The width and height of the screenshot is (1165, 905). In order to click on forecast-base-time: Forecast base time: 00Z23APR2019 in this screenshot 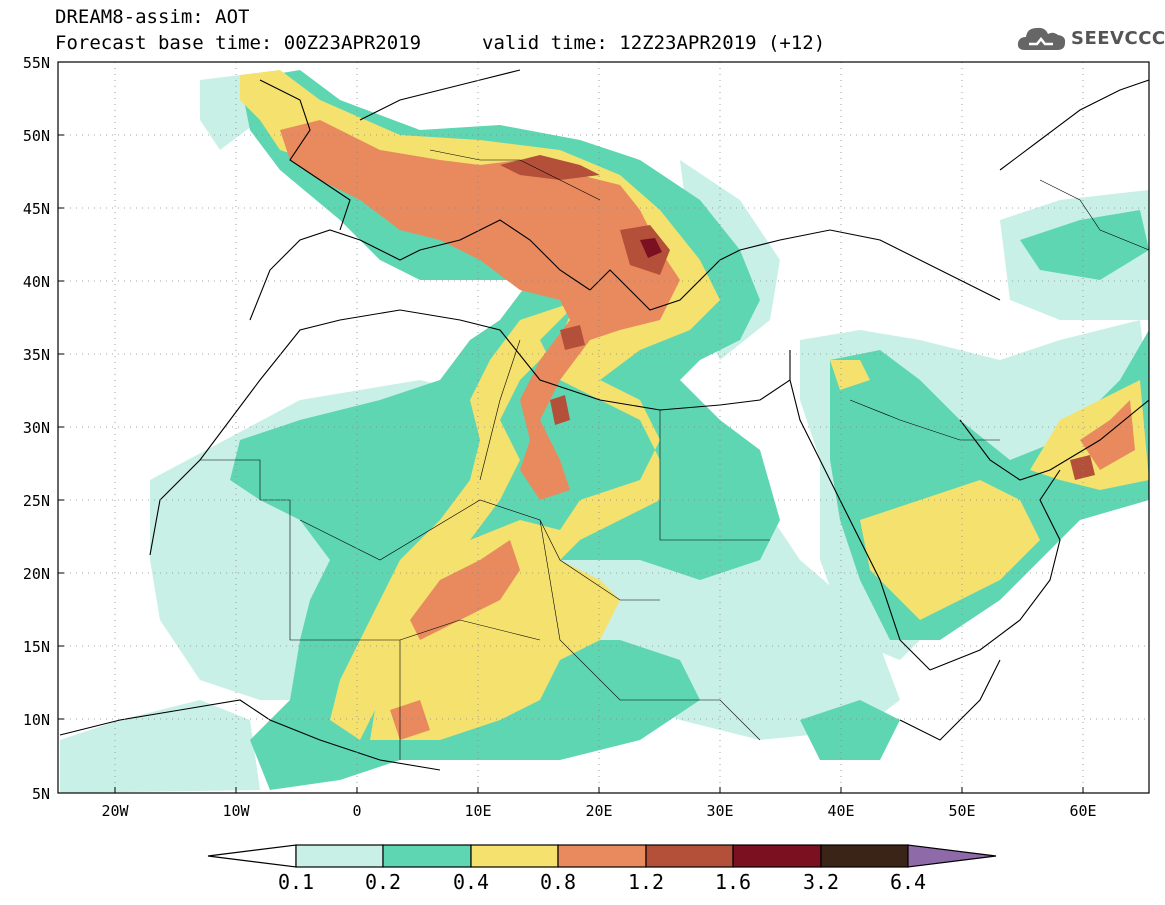, I will do `click(238, 43)`.